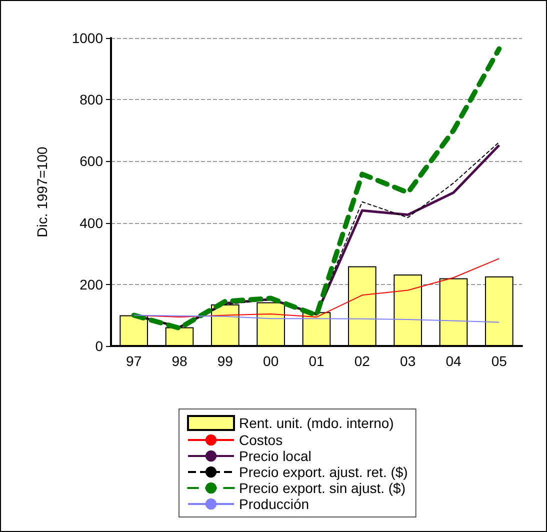  Describe the element at coordinates (316, 423) in the screenshot. I see `legend-label: Rent. unit. (mdo. interno)` at that location.